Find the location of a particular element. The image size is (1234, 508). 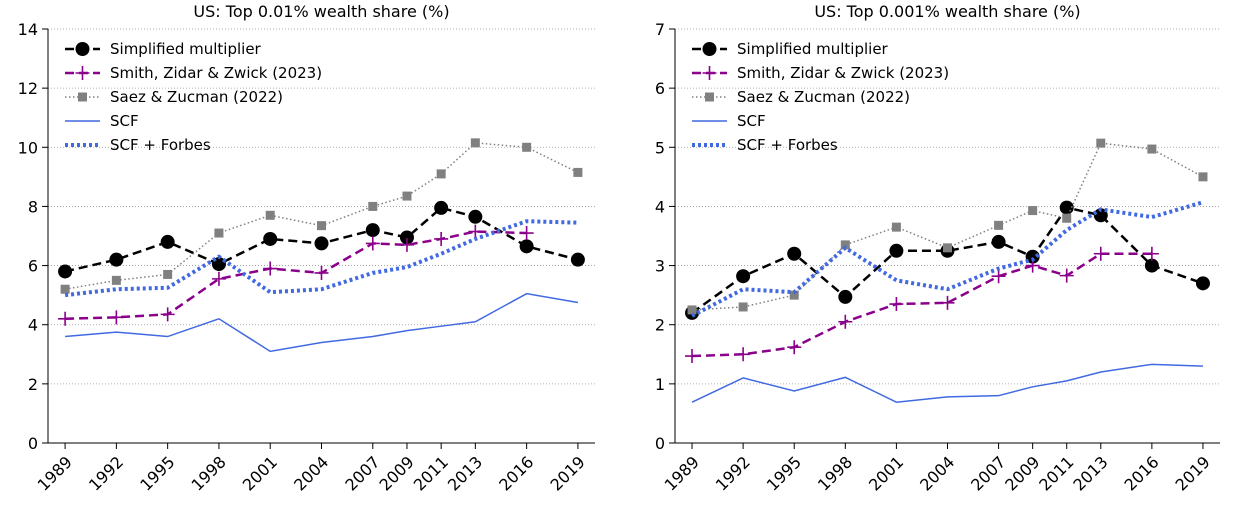

chart-title: US: Top 0.01% wealth share (%) is located at coordinates (321, 11).